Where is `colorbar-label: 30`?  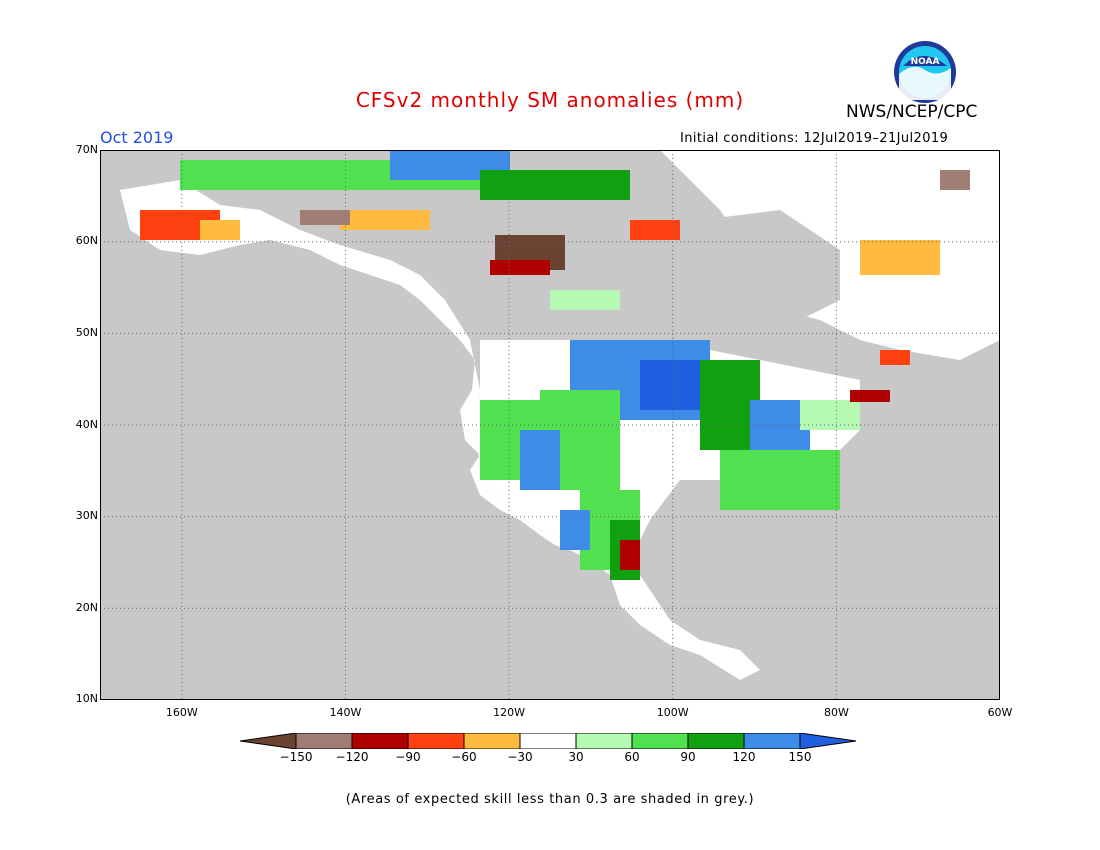 colorbar-label: 30 is located at coordinates (576, 757).